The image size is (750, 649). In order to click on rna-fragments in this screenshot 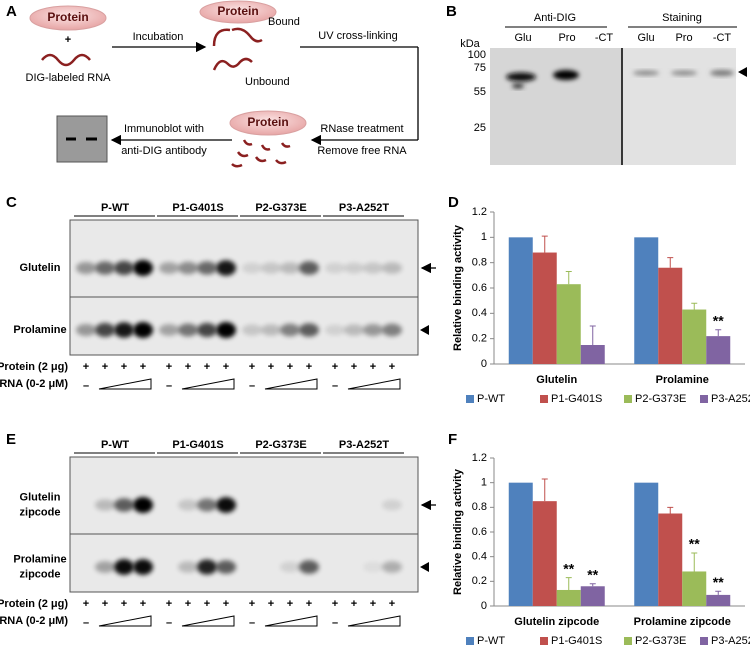, I will do `click(261, 153)`.